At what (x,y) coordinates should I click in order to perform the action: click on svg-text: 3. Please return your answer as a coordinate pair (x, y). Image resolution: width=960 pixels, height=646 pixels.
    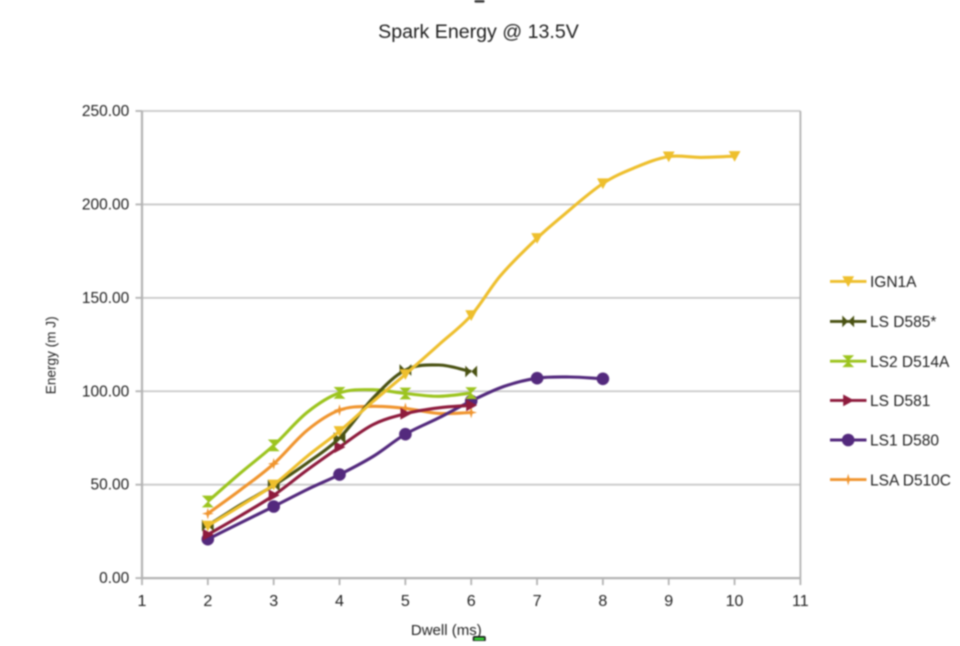
    Looking at the image, I should click on (273, 601).